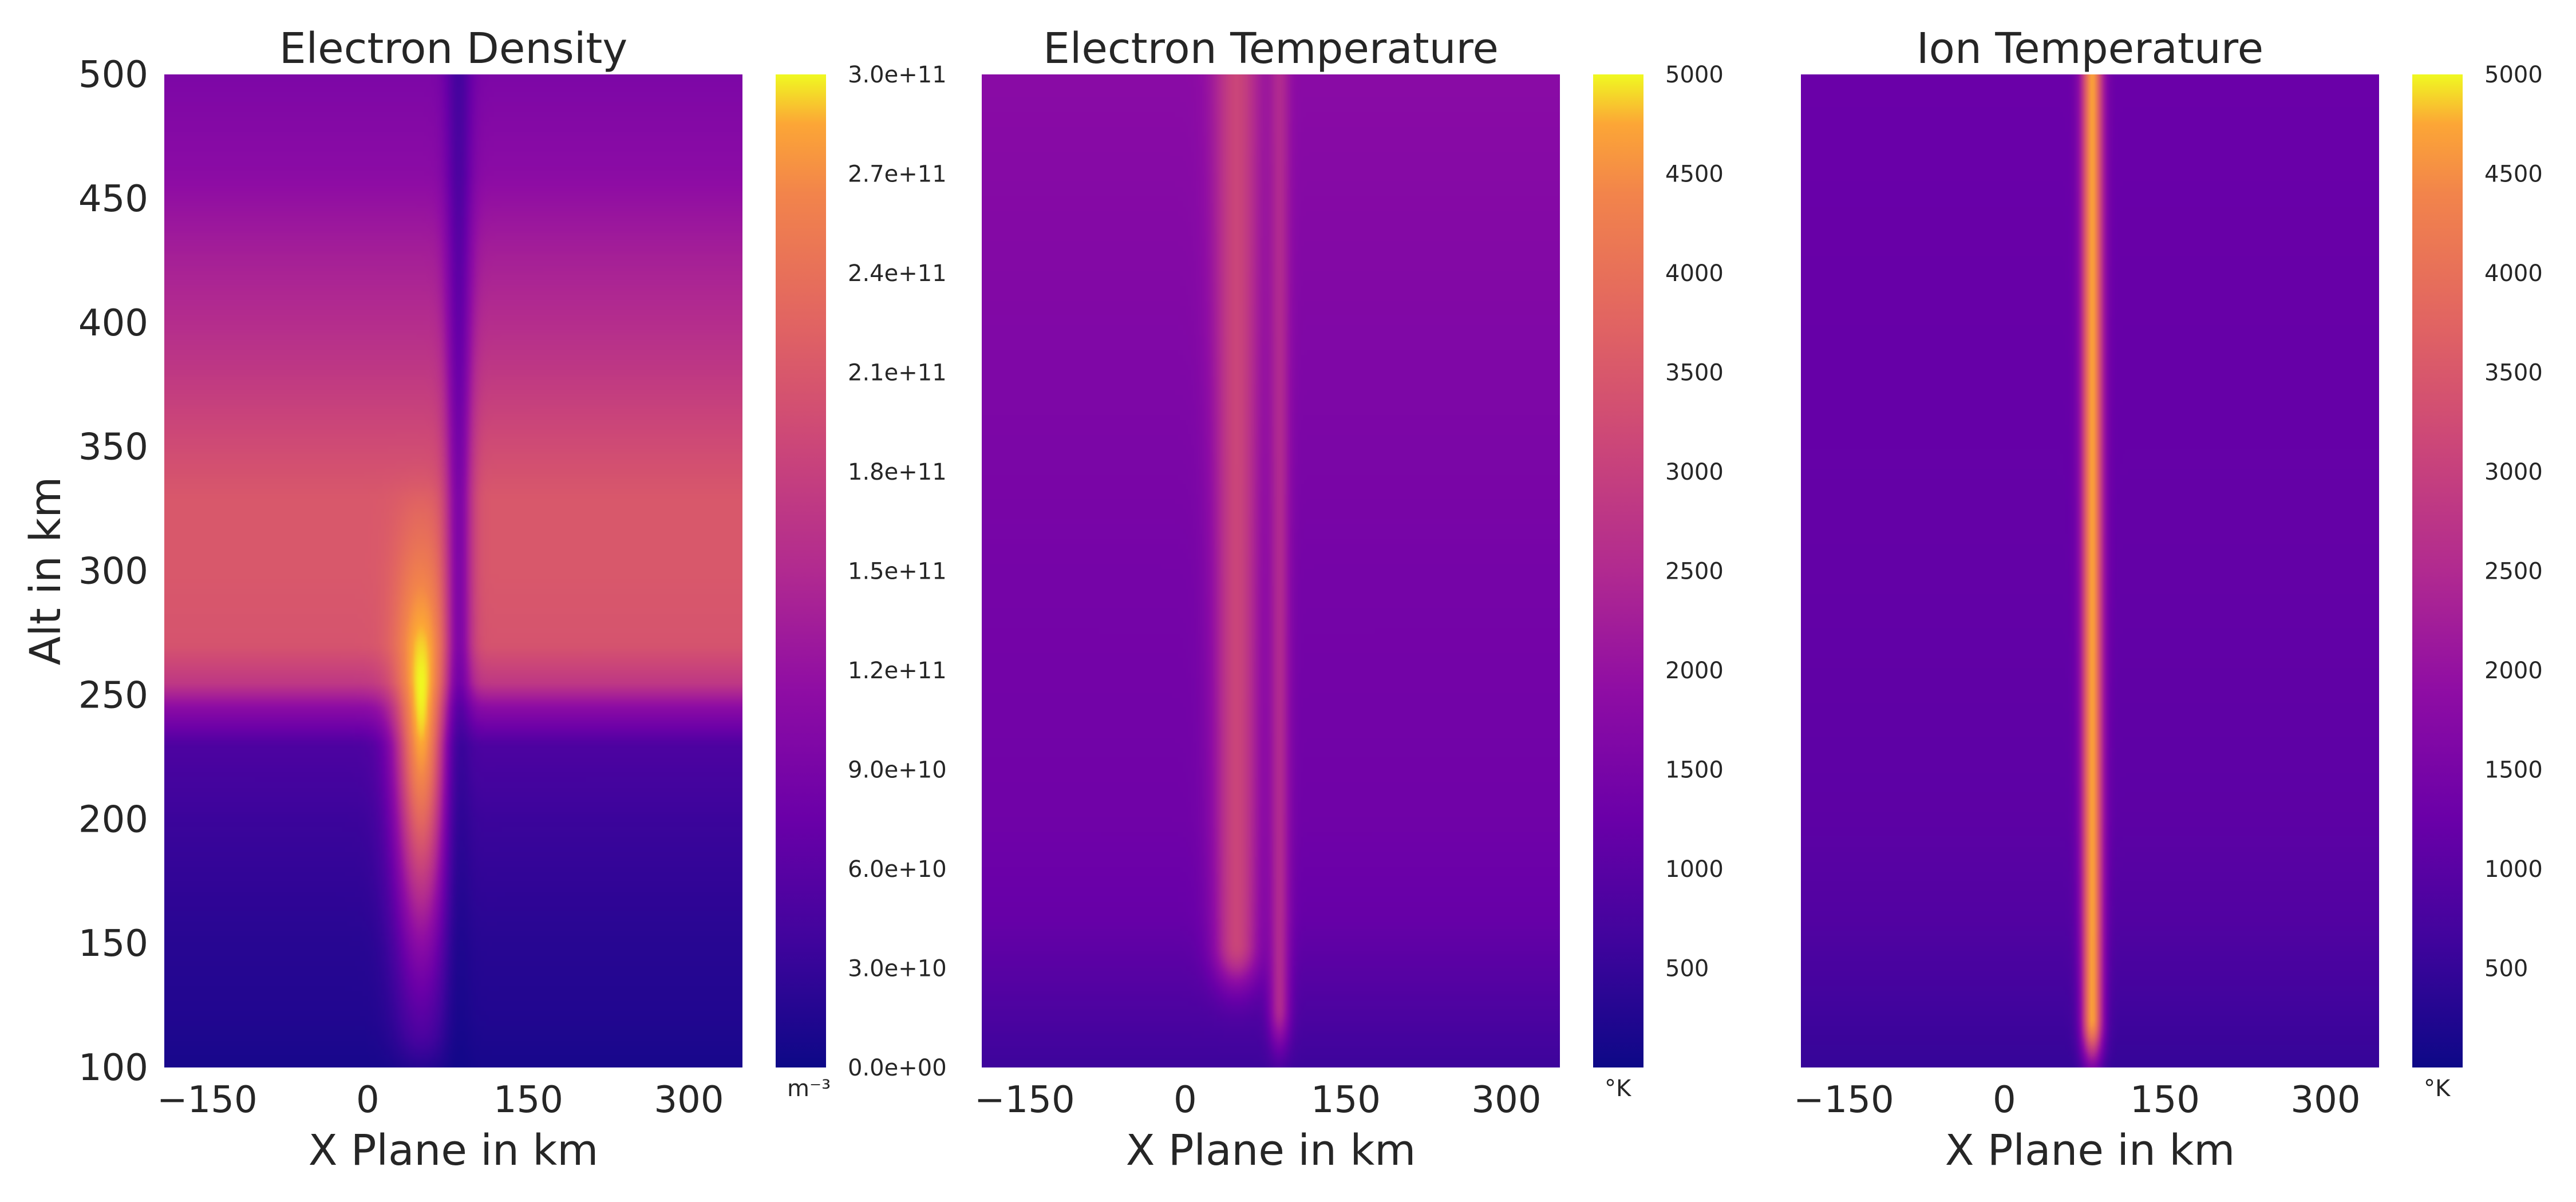 Image resolution: width=2576 pixels, height=1202 pixels. I want to click on chart-title: Electron Temperature, so click(1271, 49).